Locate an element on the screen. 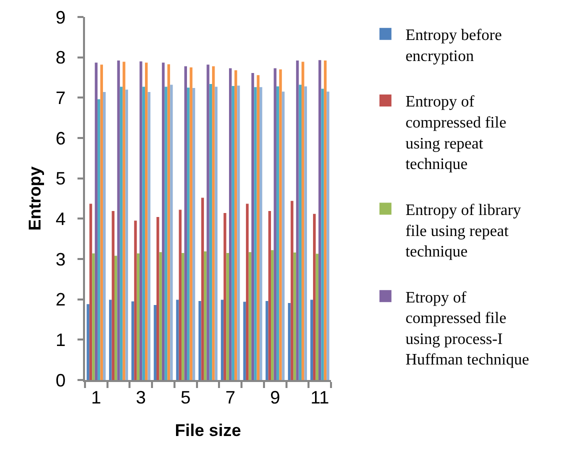 The width and height of the screenshot is (569, 469). x-tick-label: 9 is located at coordinates (275, 397).